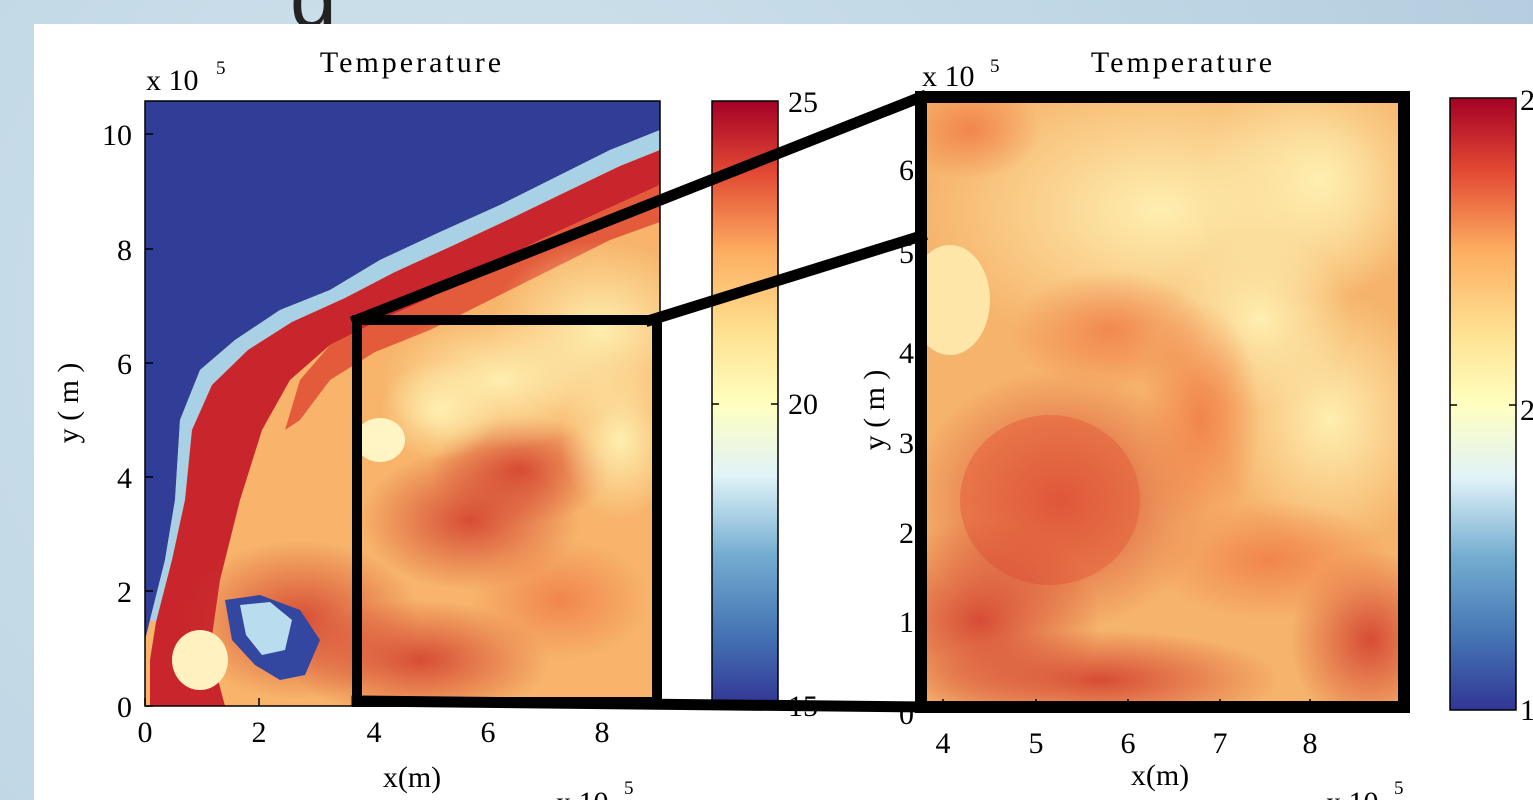 Image resolution: width=1533 pixels, height=800 pixels. What do you see at coordinates (1220, 743) in the screenshot?
I see `right-x-tick-7: 7` at bounding box center [1220, 743].